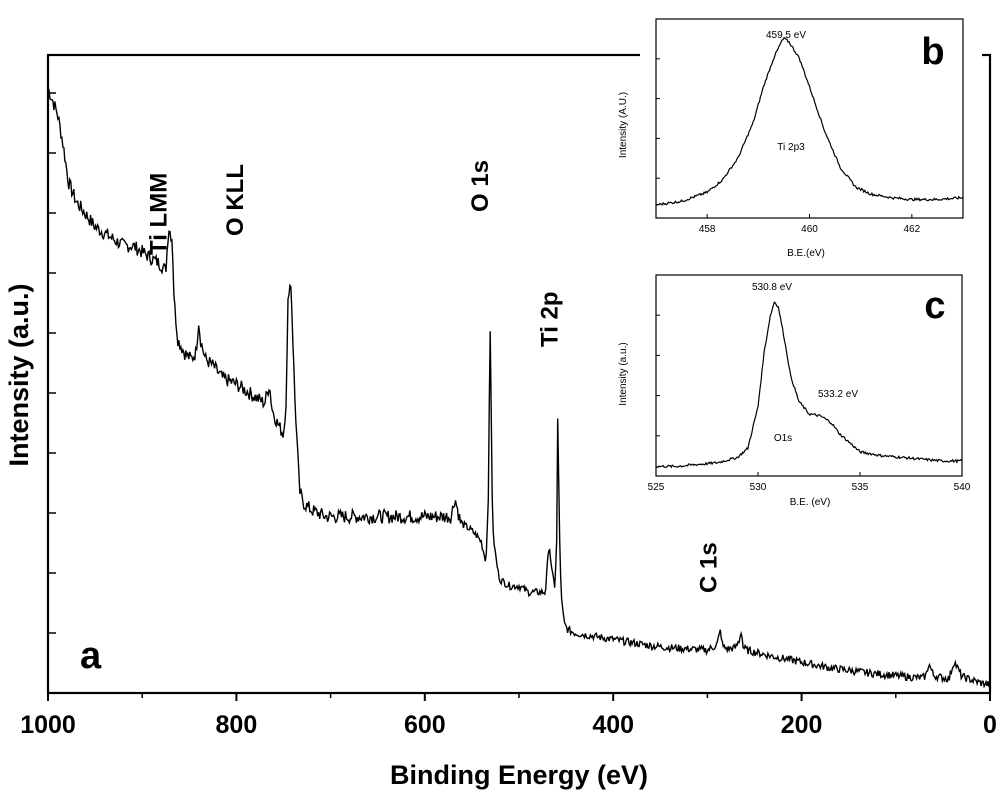 This screenshot has height=801, width=1000. I want to click on inset-c-x-ticks: 525 530 535 540, so click(809, 482).